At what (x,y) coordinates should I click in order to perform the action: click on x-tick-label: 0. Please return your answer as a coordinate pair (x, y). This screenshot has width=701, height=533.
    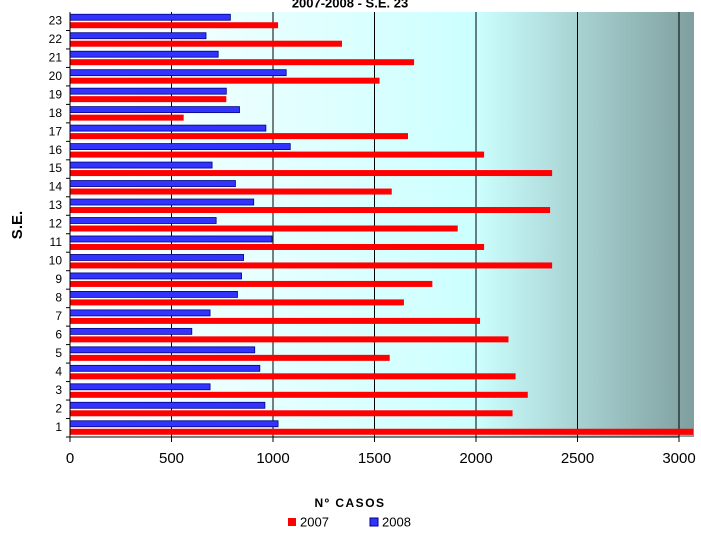
    Looking at the image, I should click on (70, 458).